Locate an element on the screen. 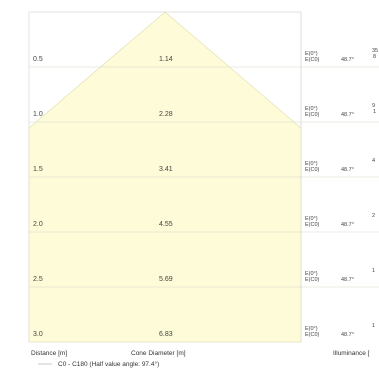 This screenshot has height=372, width=379. cone-diameter-label: 6.83 is located at coordinates (166, 334).